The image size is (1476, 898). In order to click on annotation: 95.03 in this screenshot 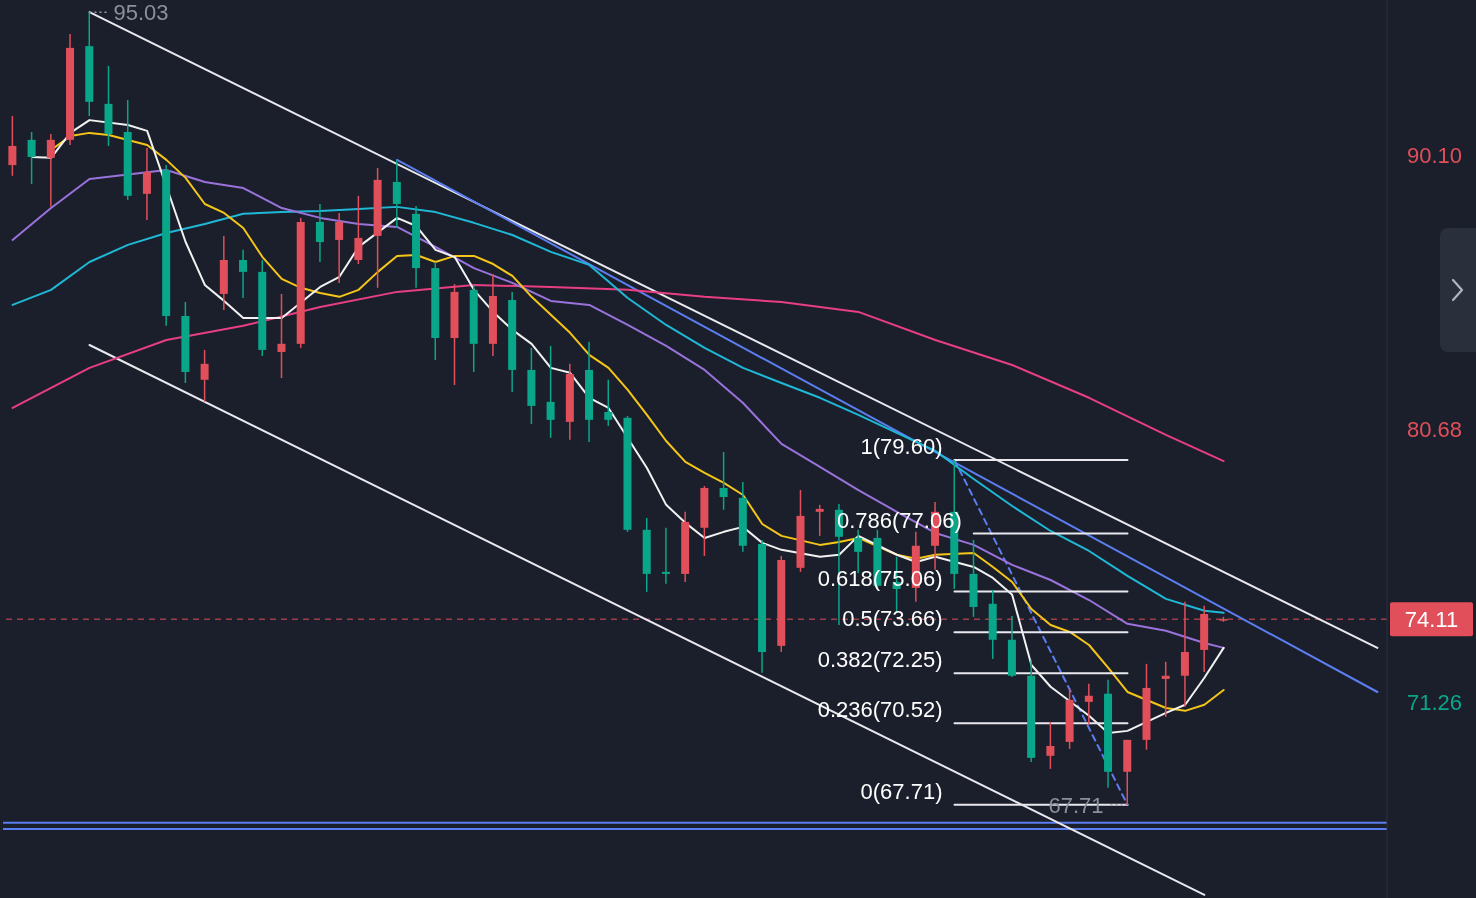, I will do `click(141, 13)`.